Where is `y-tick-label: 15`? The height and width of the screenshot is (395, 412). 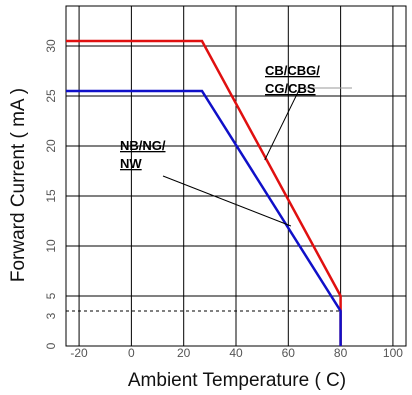
y-tick-label: 15 is located at coordinates (51, 196).